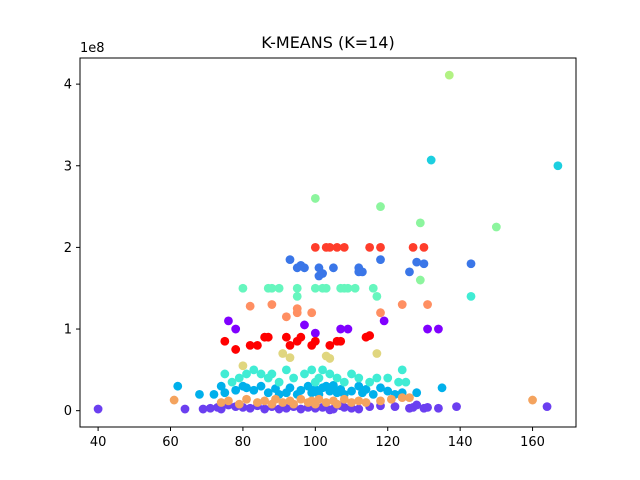 The height and width of the screenshot is (480, 640). I want to click on x-tick-label: 140, so click(460, 442).